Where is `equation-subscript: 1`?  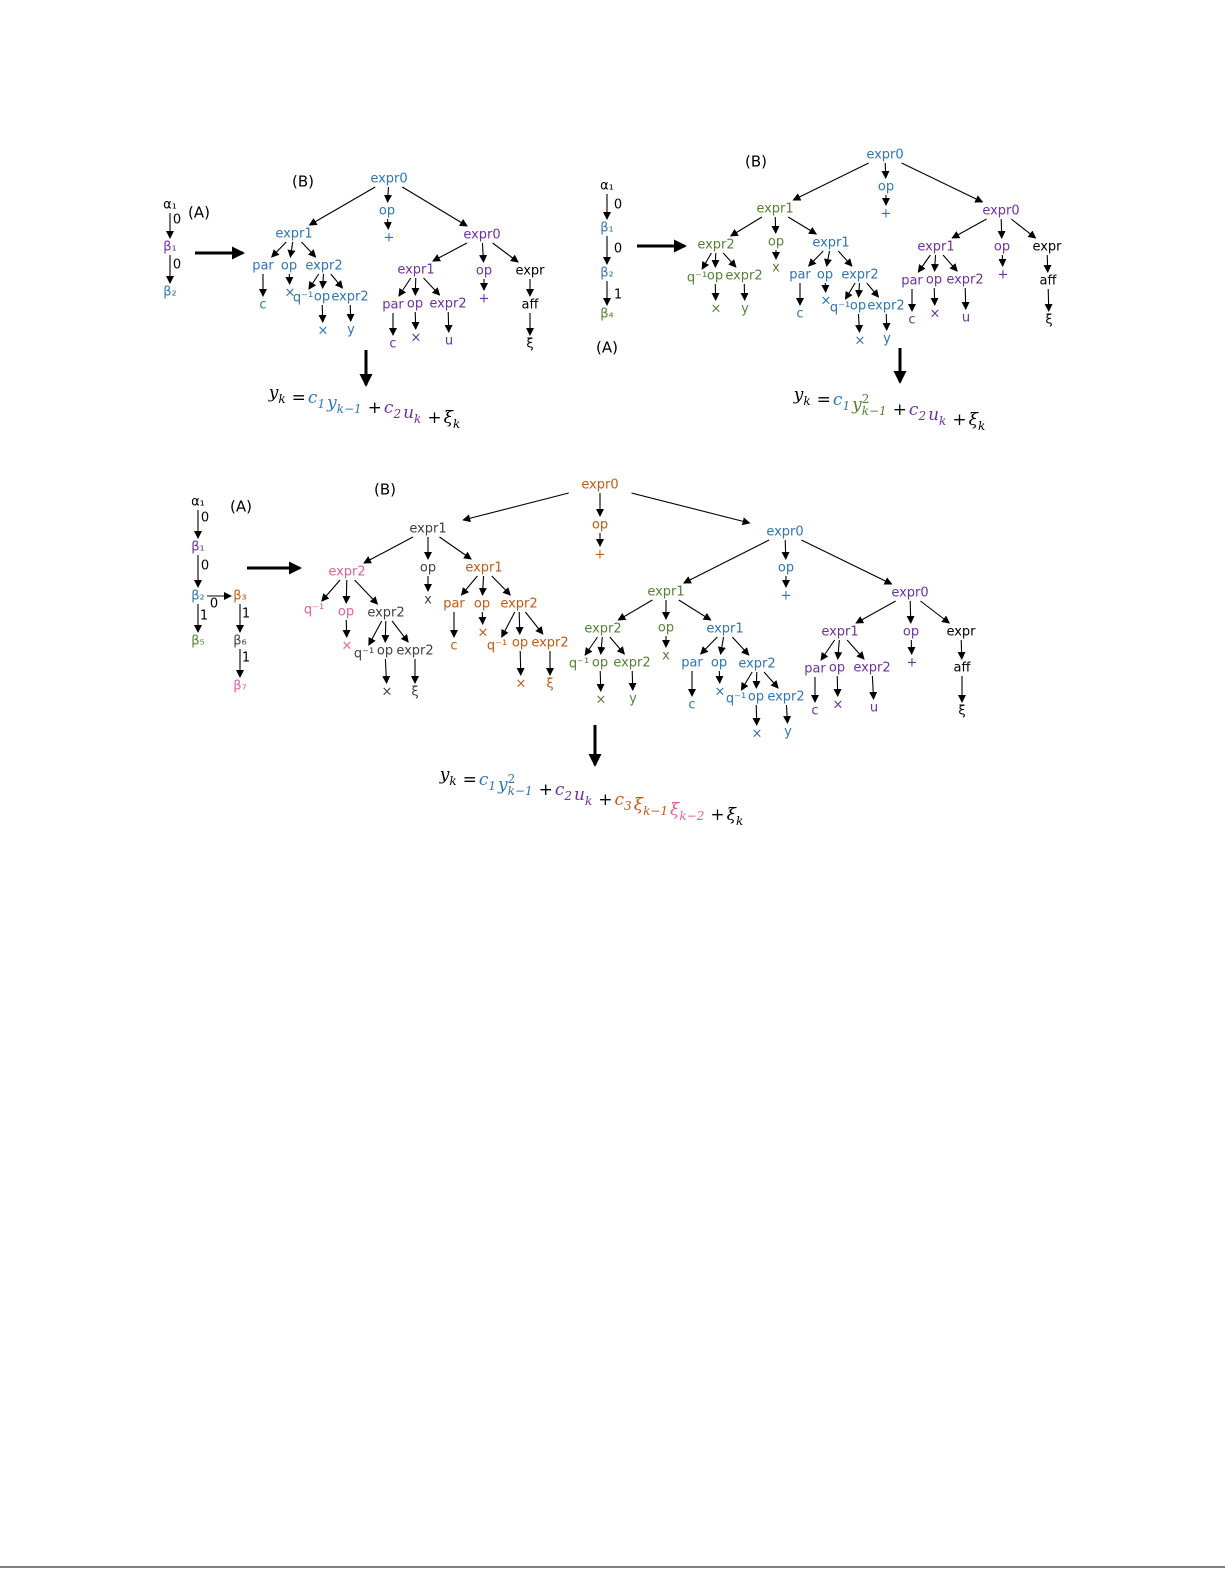 equation-subscript: 1 is located at coordinates (846, 406).